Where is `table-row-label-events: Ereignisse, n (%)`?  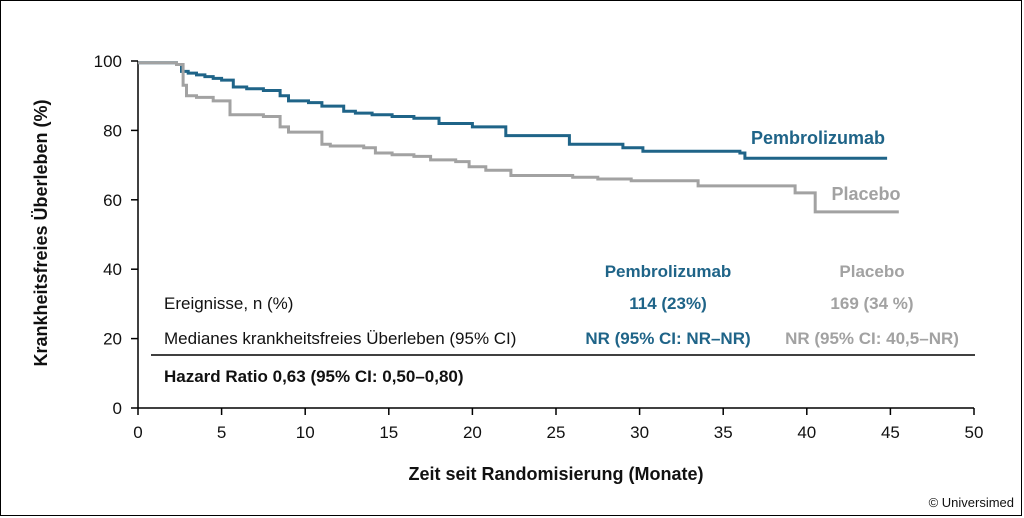 table-row-label-events: Ereignisse, n (%) is located at coordinates (228, 303).